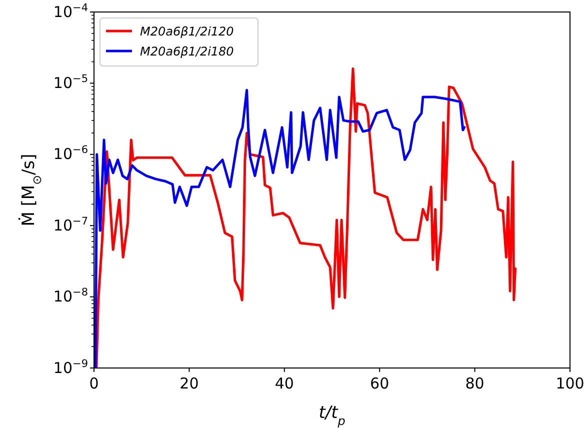 The image size is (587, 429). Describe the element at coordinates (70, 154) in the screenshot. I see `y-tick-label: 10$^{−6}$` at that location.